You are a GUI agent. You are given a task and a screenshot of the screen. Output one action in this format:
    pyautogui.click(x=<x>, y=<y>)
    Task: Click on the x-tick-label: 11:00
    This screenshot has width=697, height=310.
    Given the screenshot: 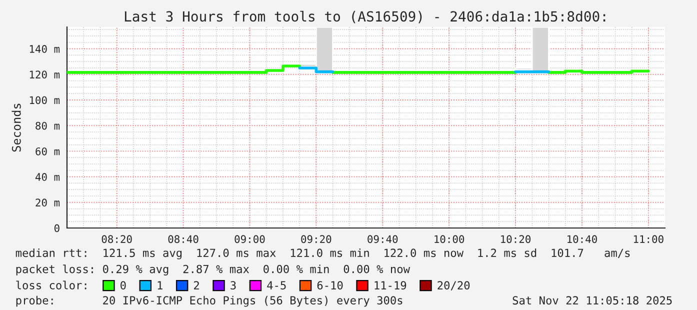 What is the action you would take?
    pyautogui.click(x=649, y=239)
    